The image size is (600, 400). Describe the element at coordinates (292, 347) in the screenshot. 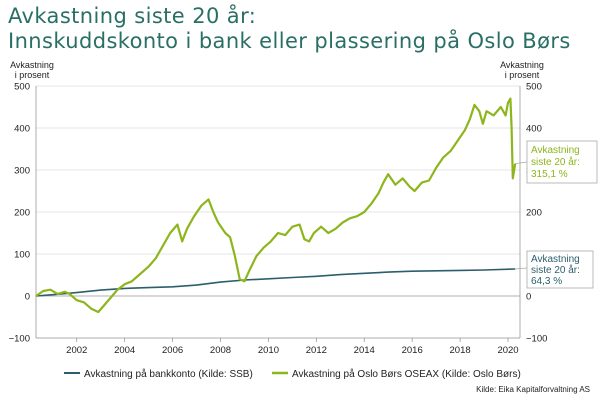

I see `x-axis: 2002 2004 2006 2008 2010 2012 2014 2016 2018 2020` at that location.